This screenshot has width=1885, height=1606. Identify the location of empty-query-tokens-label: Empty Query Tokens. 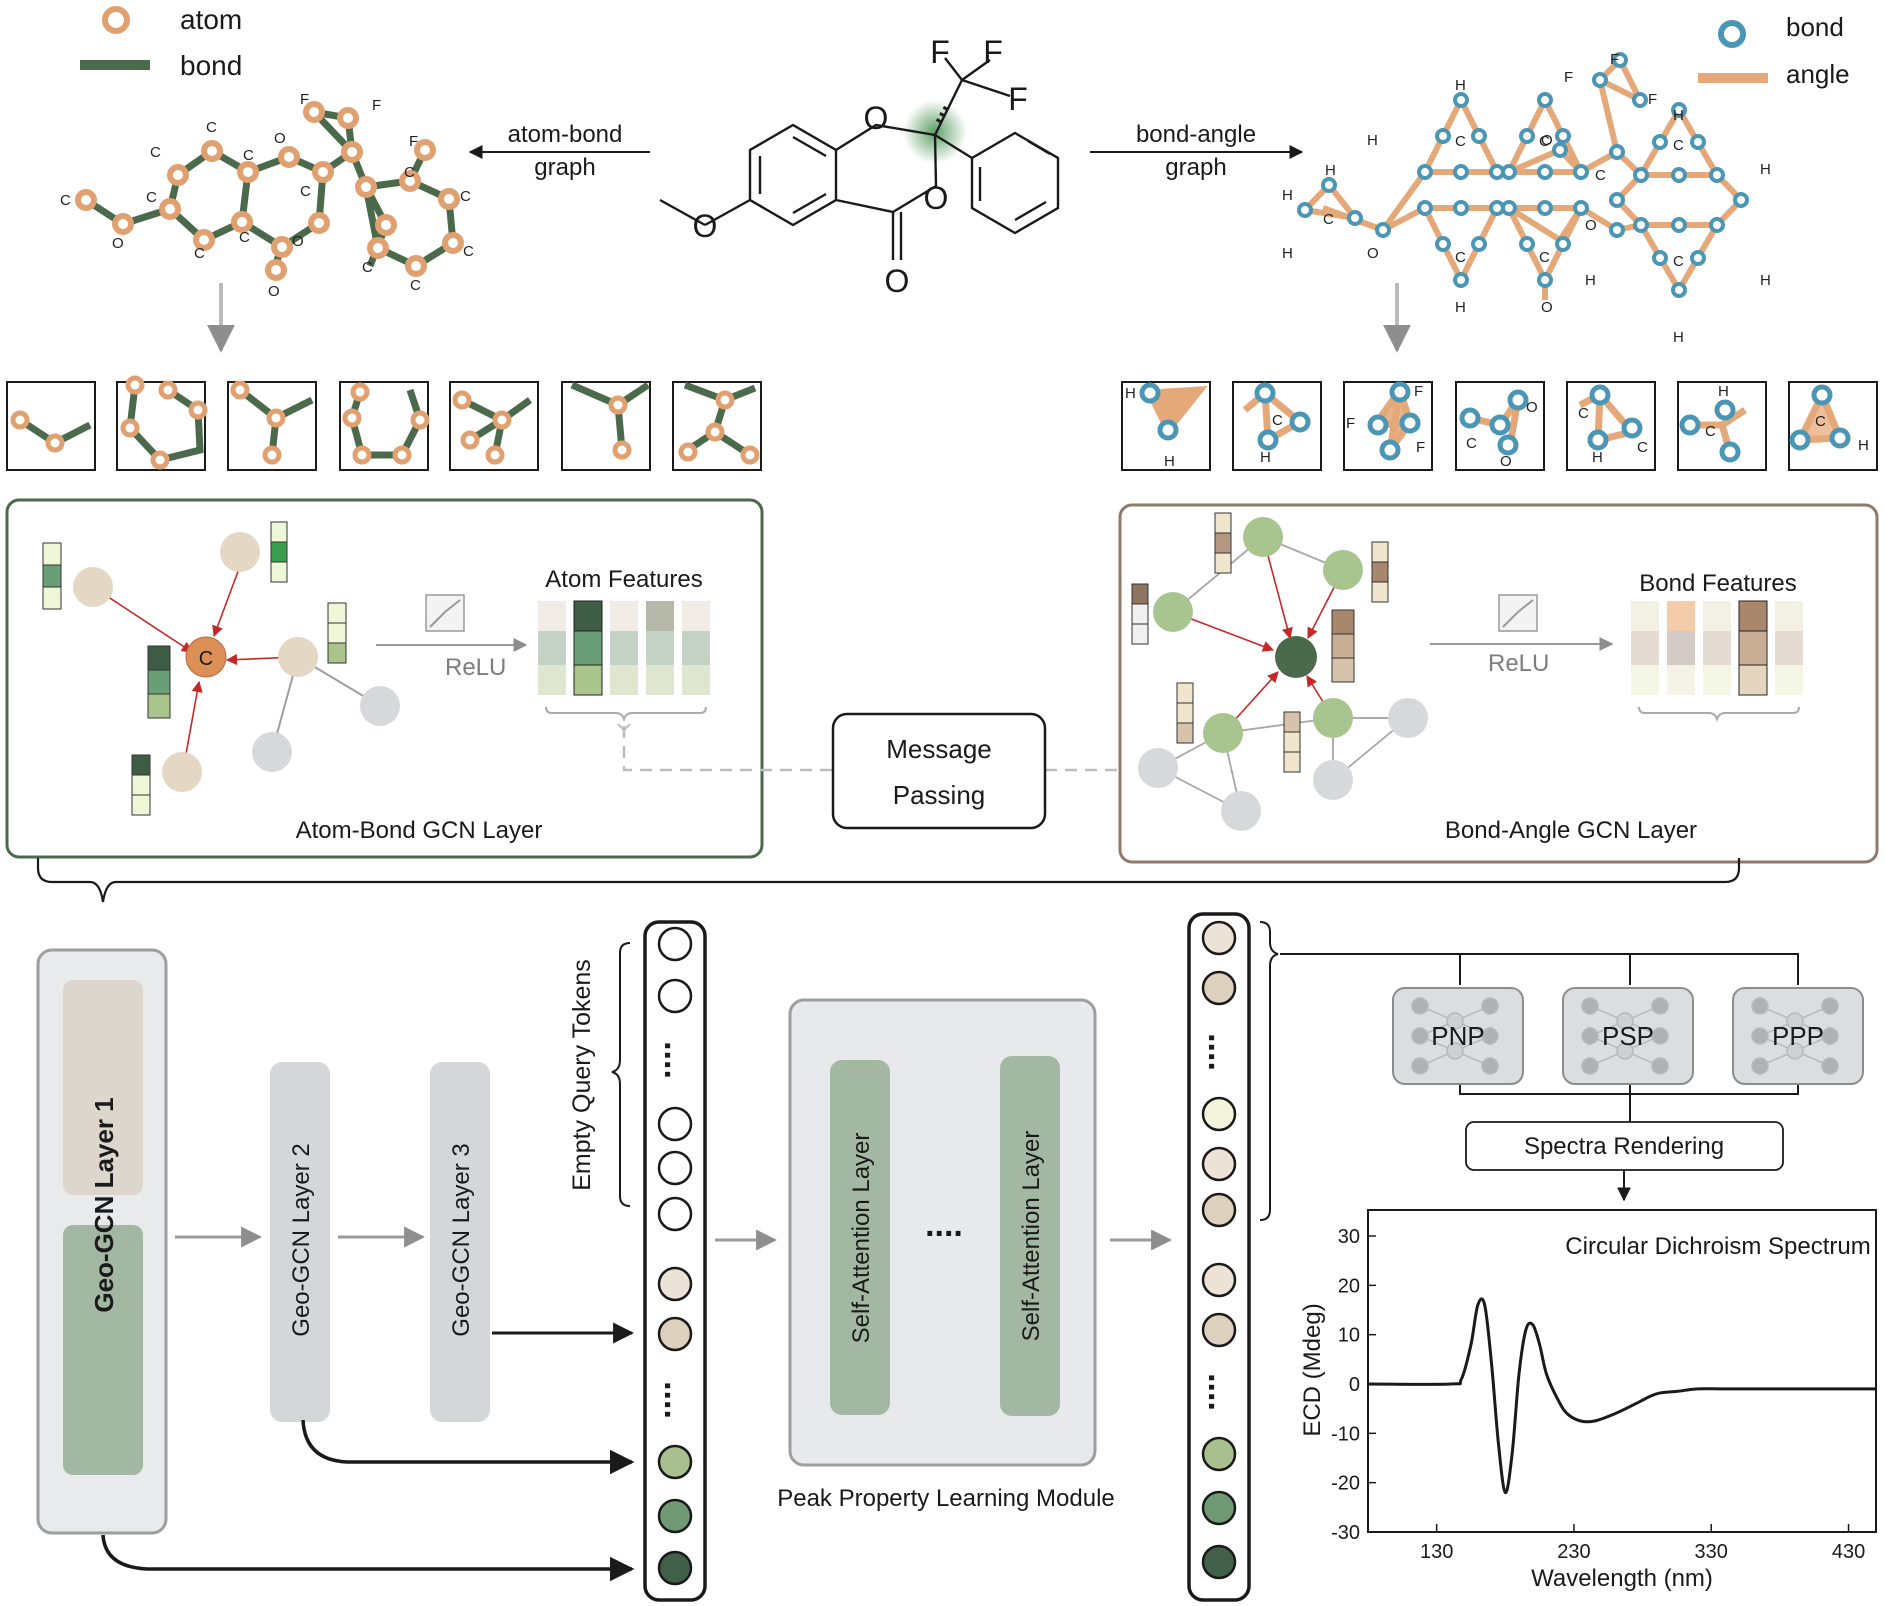
(582, 1075).